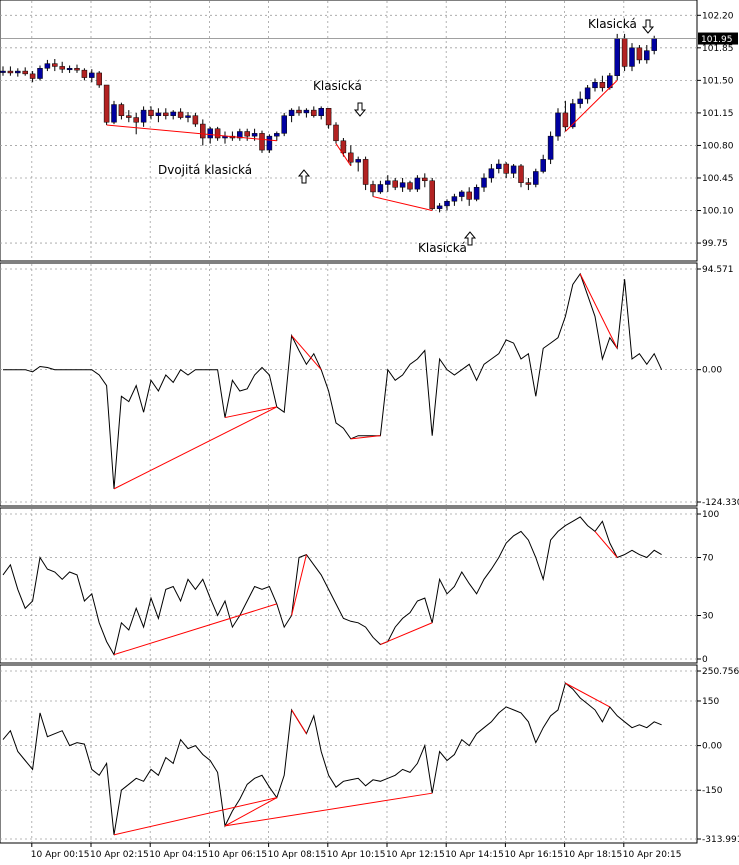 The image size is (739, 865). I want to click on y-tick-label: 250.7563, so click(720, 672).